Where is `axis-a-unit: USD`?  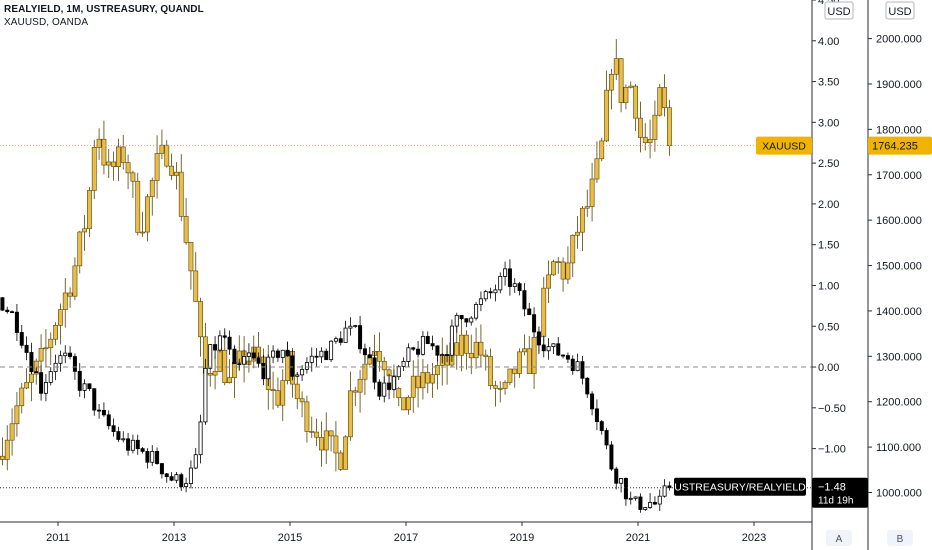
axis-a-unit: USD is located at coordinates (838, 12).